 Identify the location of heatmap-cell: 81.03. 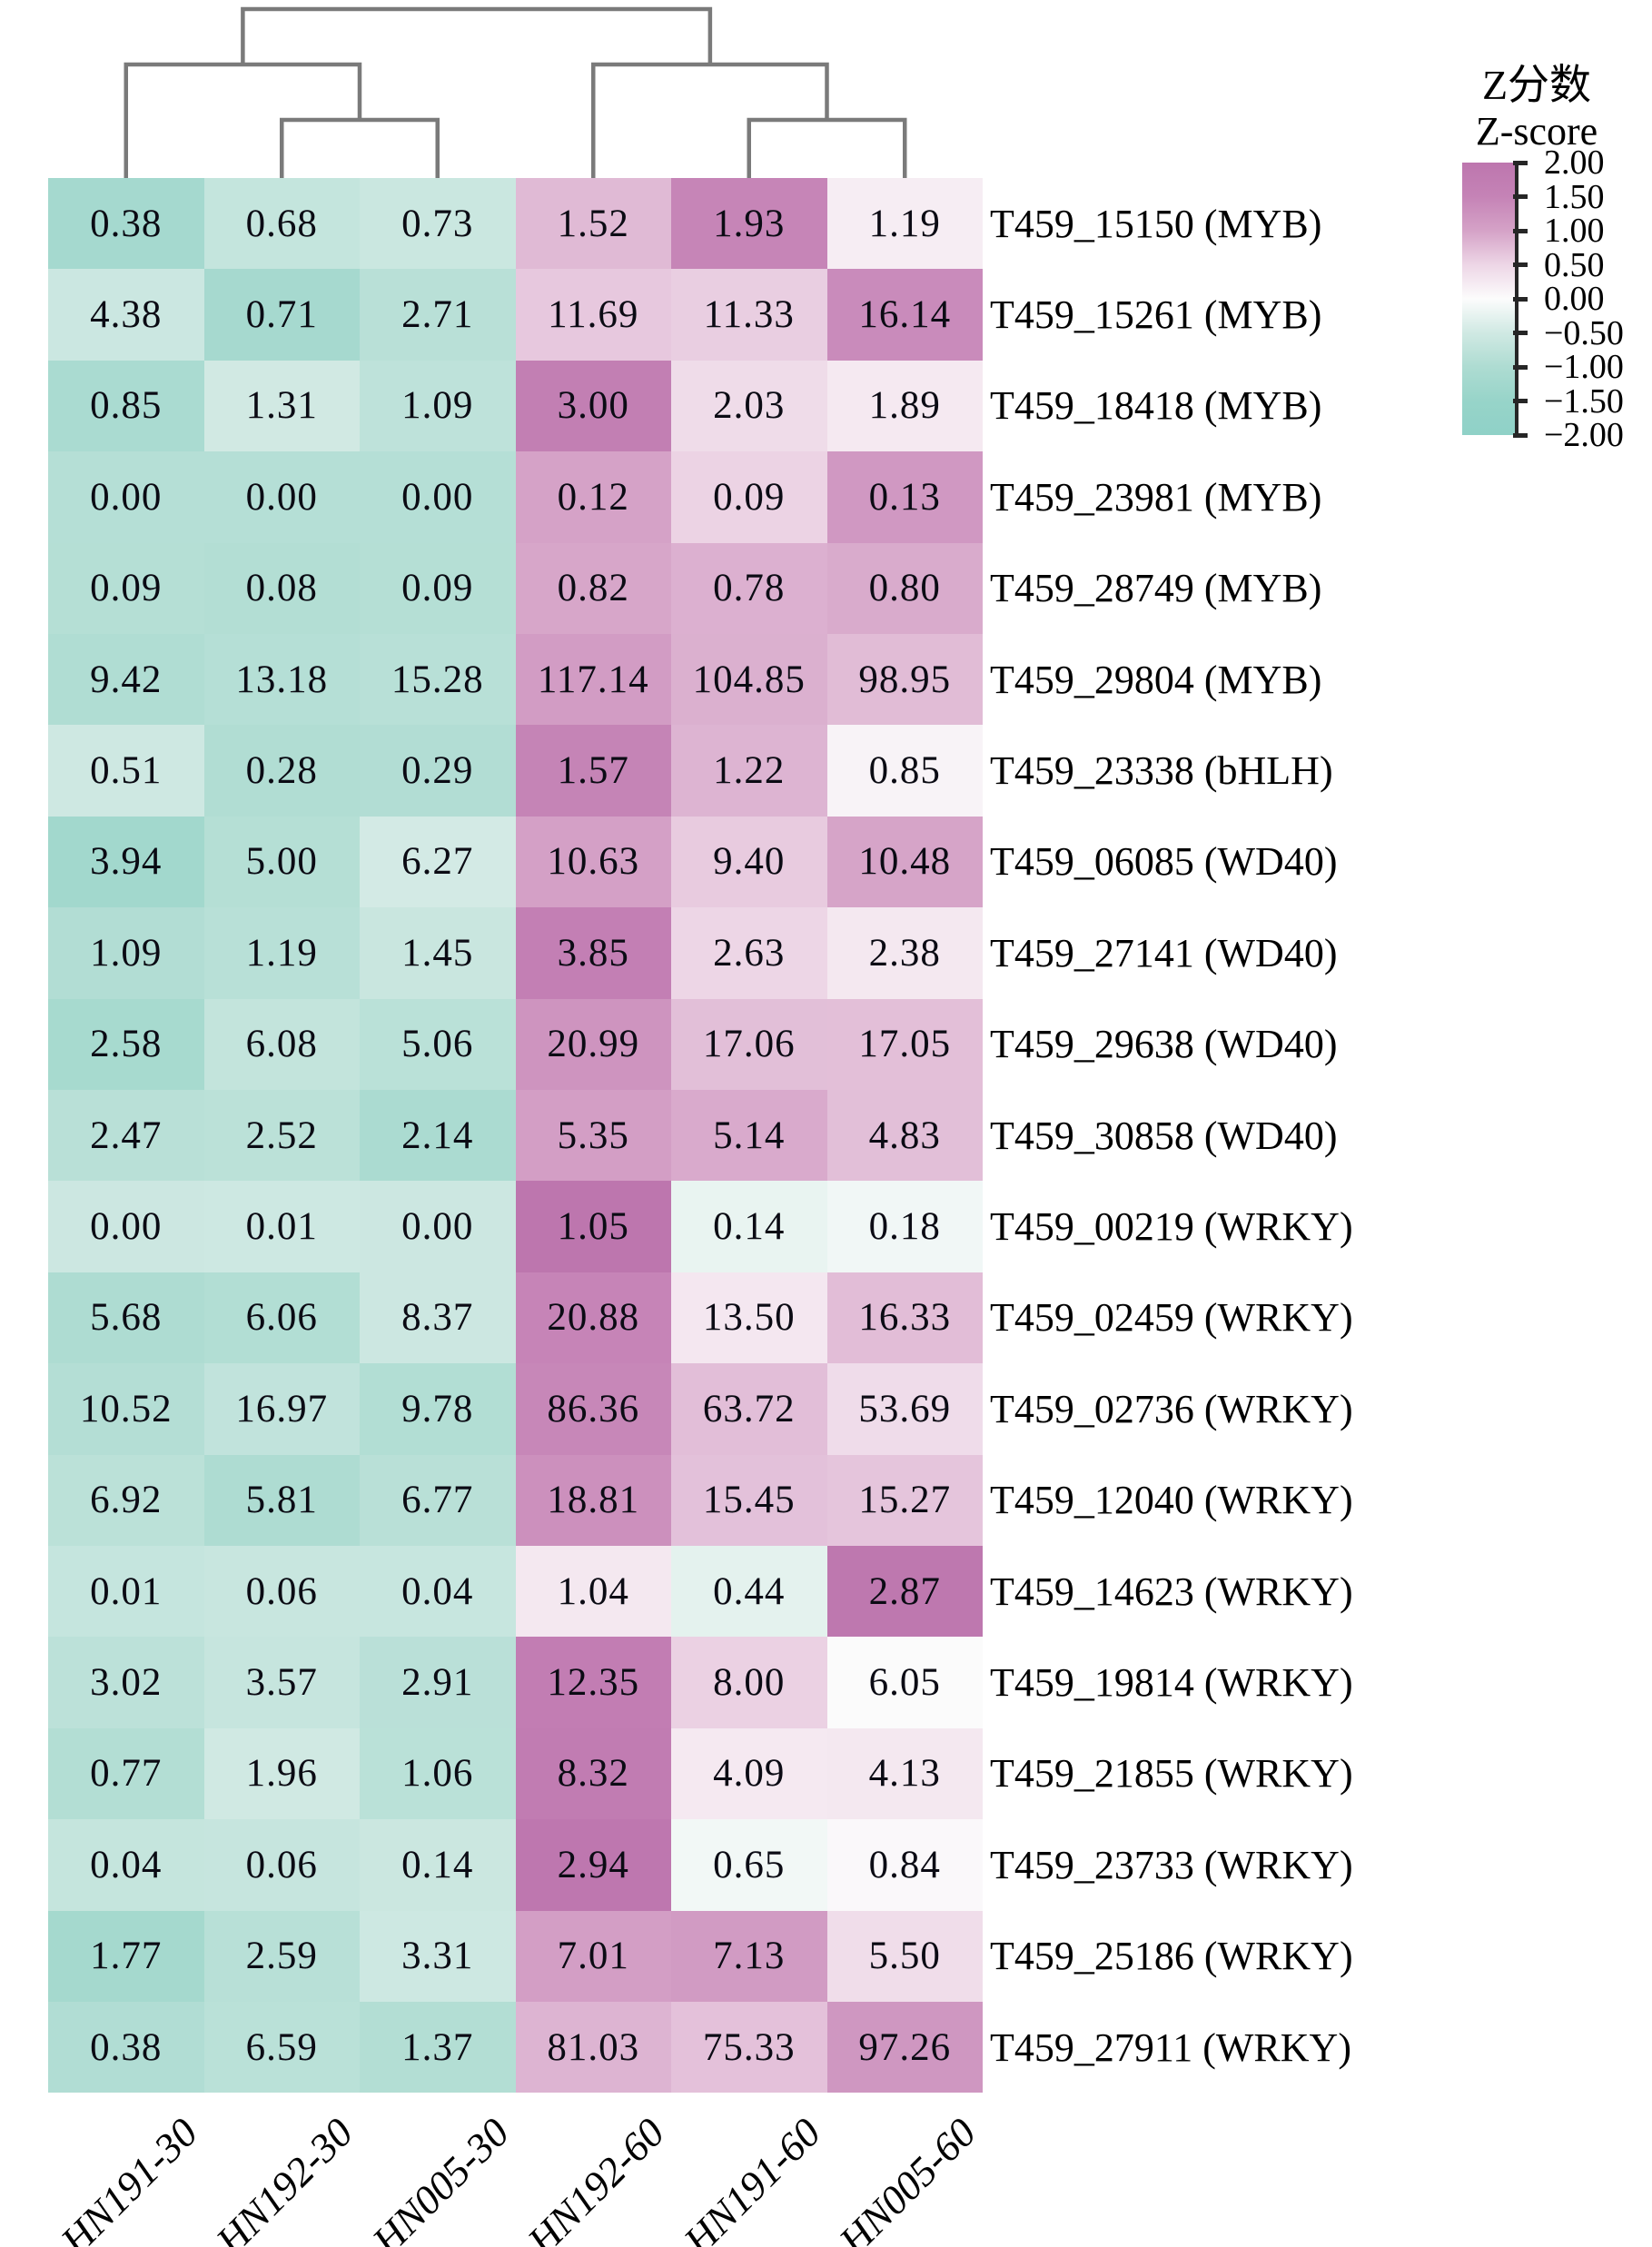
(593, 2048).